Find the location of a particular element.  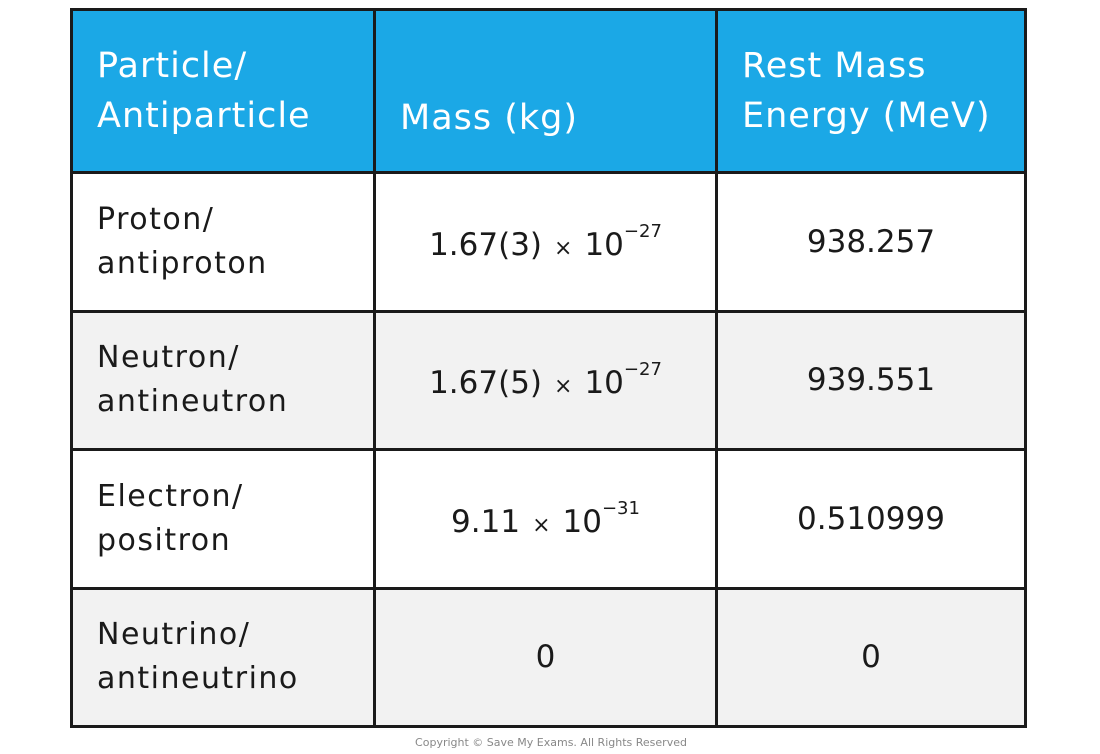

energy: 938.257 is located at coordinates (871, 241).